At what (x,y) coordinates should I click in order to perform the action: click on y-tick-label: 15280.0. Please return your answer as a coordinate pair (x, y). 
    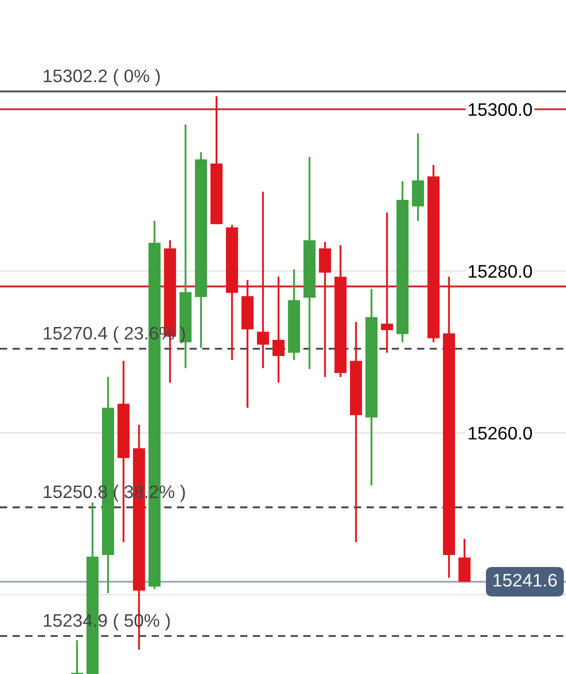
    Looking at the image, I should click on (500, 271).